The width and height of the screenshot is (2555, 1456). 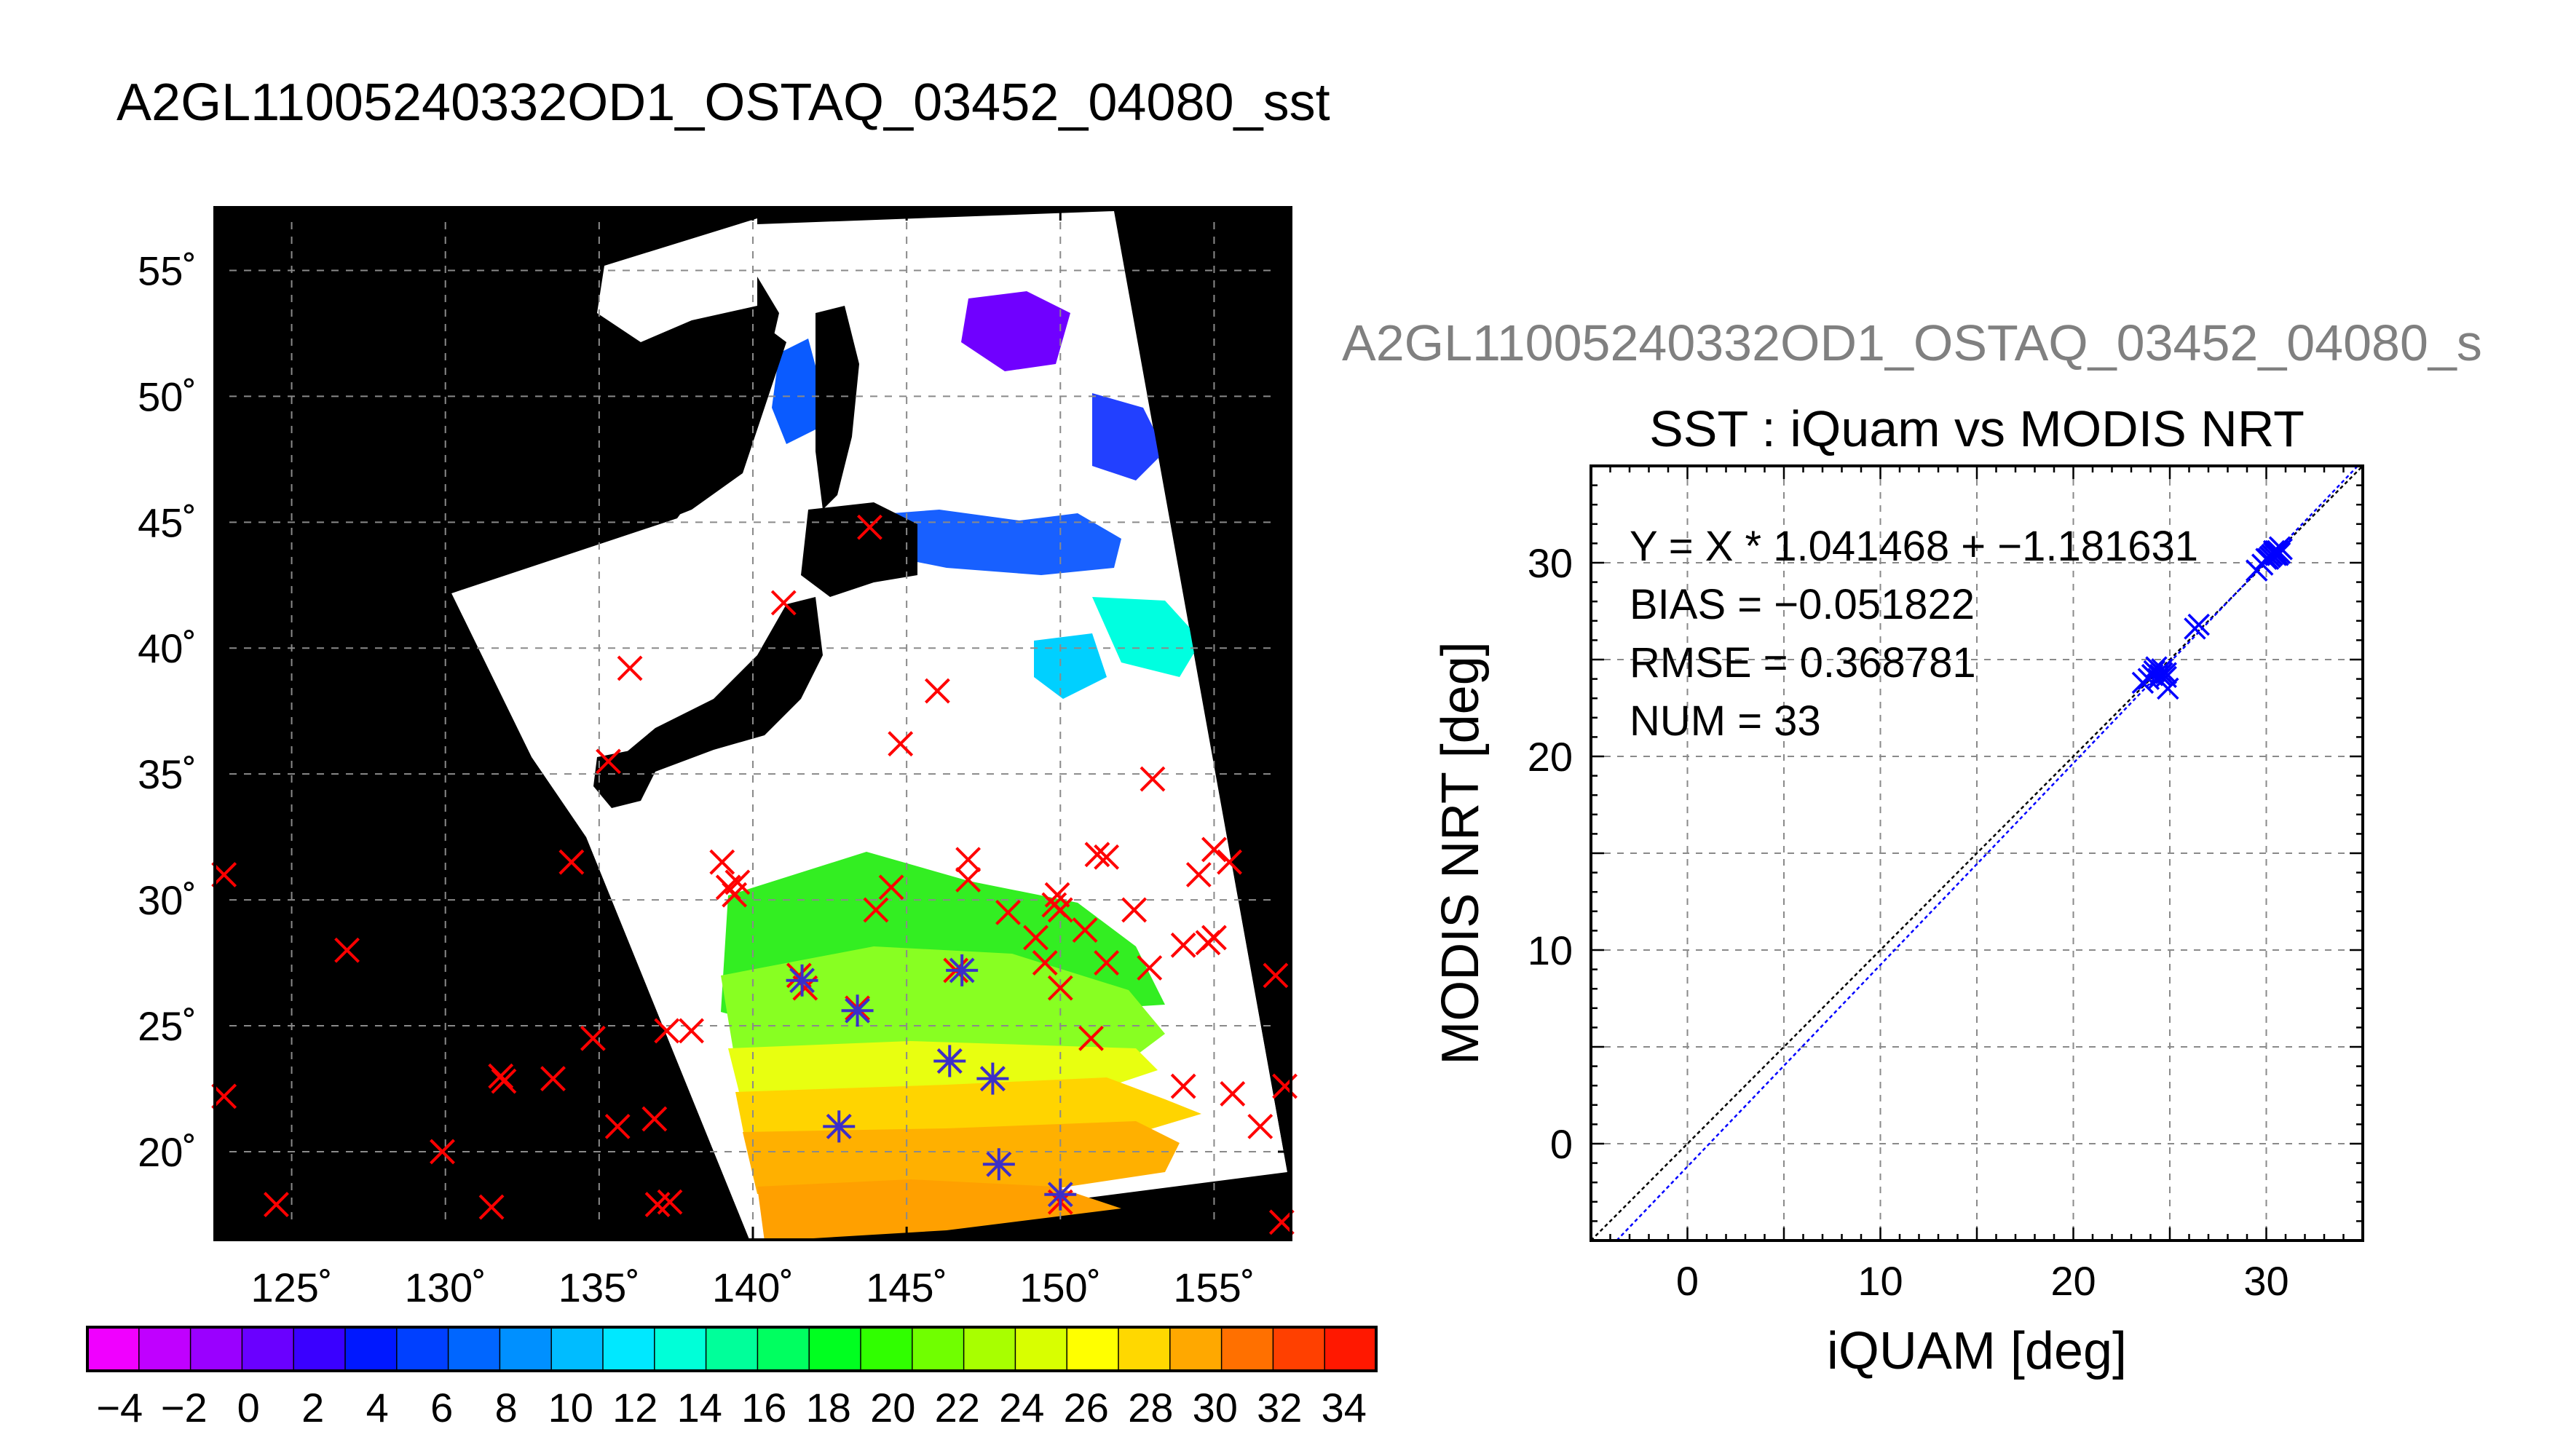 What do you see at coordinates (1015, 331) in the screenshot?
I see `sst-patch-purple` at bounding box center [1015, 331].